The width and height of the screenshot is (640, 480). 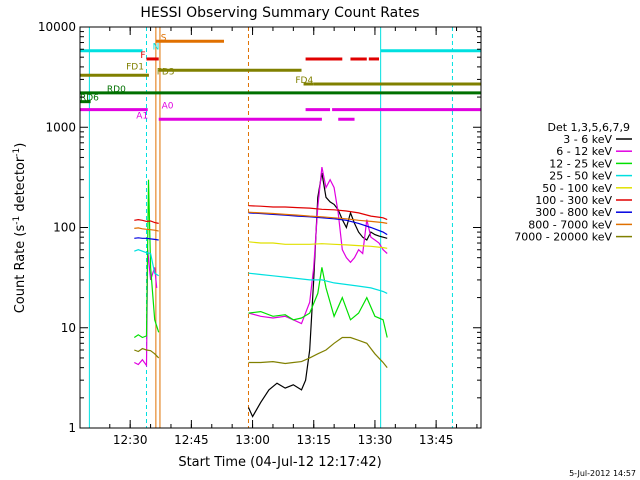 What do you see at coordinates (304, 81) in the screenshot?
I see `flag-label-fd4: FD4` at bounding box center [304, 81].